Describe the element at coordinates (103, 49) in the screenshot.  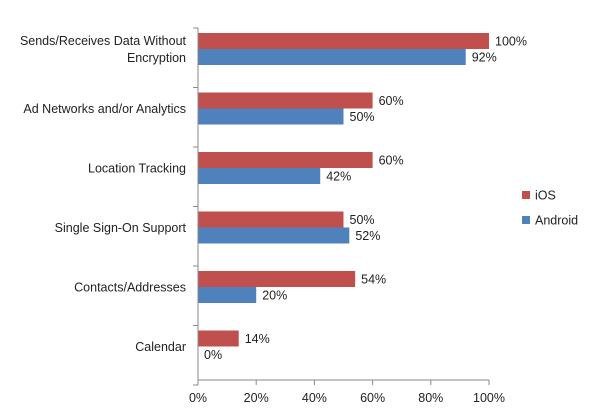
I see `category-label-0: Sends/Receives Data Without Encryption` at that location.